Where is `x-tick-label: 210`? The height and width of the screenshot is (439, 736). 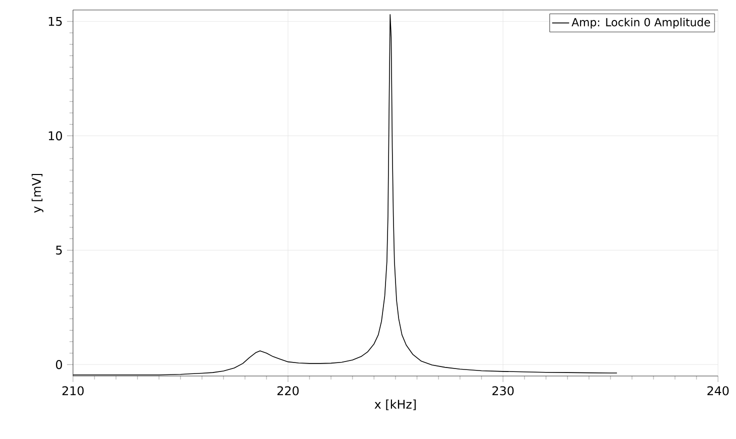
x-tick-label: 210 is located at coordinates (73, 391).